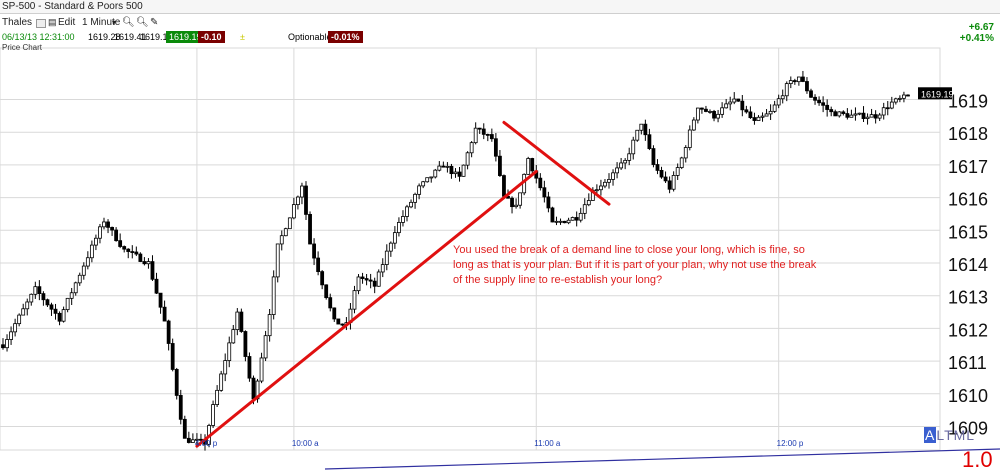 The width and height of the screenshot is (1000, 473). I want to click on x-tick-label: 4:00 p, so click(206, 443).